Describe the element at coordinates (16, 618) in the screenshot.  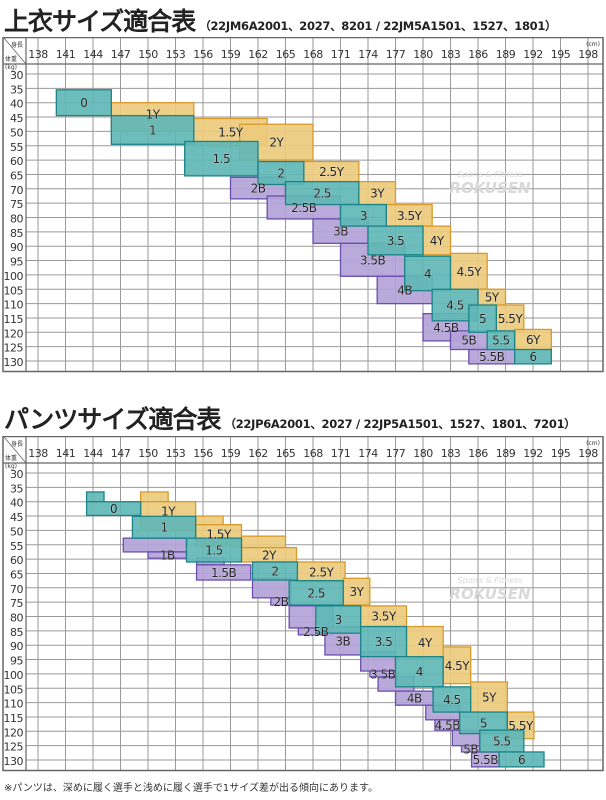
I see `y-tick-label: 80` at that location.